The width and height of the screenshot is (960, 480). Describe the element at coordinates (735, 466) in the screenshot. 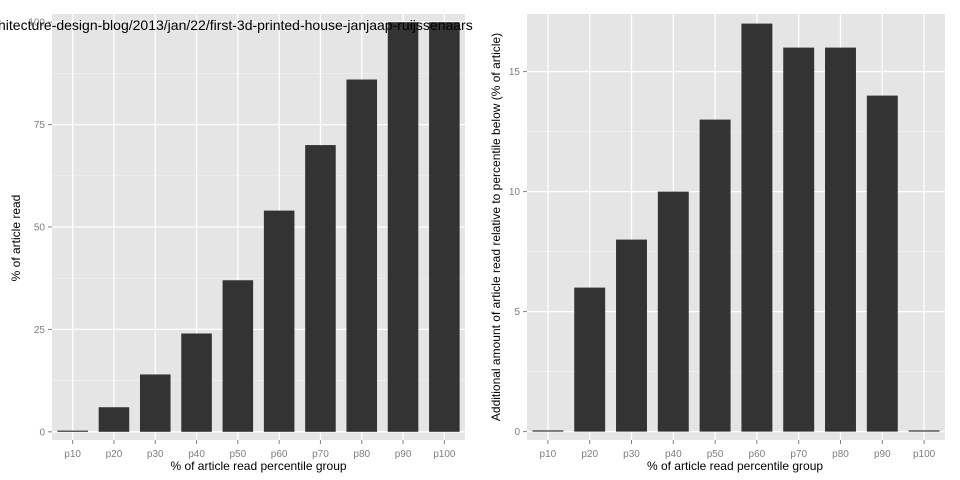

I see `right-x-axis-title: % of article read percentile group` at that location.